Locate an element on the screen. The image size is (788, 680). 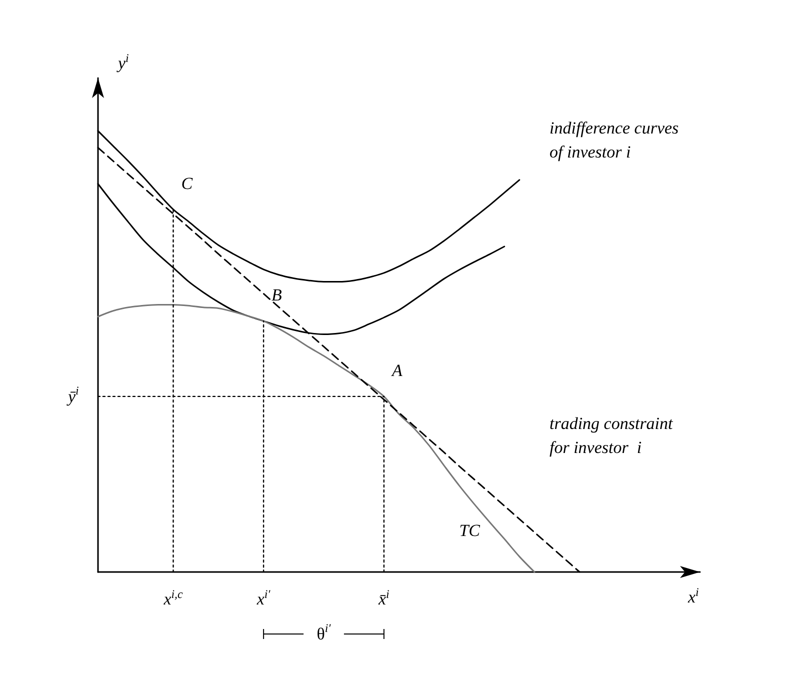
annotation: indifference curves of investor i is located at coordinates (615, 140).